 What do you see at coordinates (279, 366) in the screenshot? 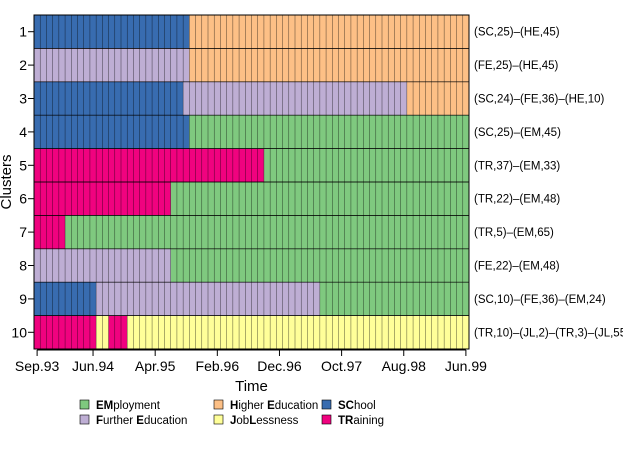
I see `x-tick-label: Dec.96` at bounding box center [279, 366].